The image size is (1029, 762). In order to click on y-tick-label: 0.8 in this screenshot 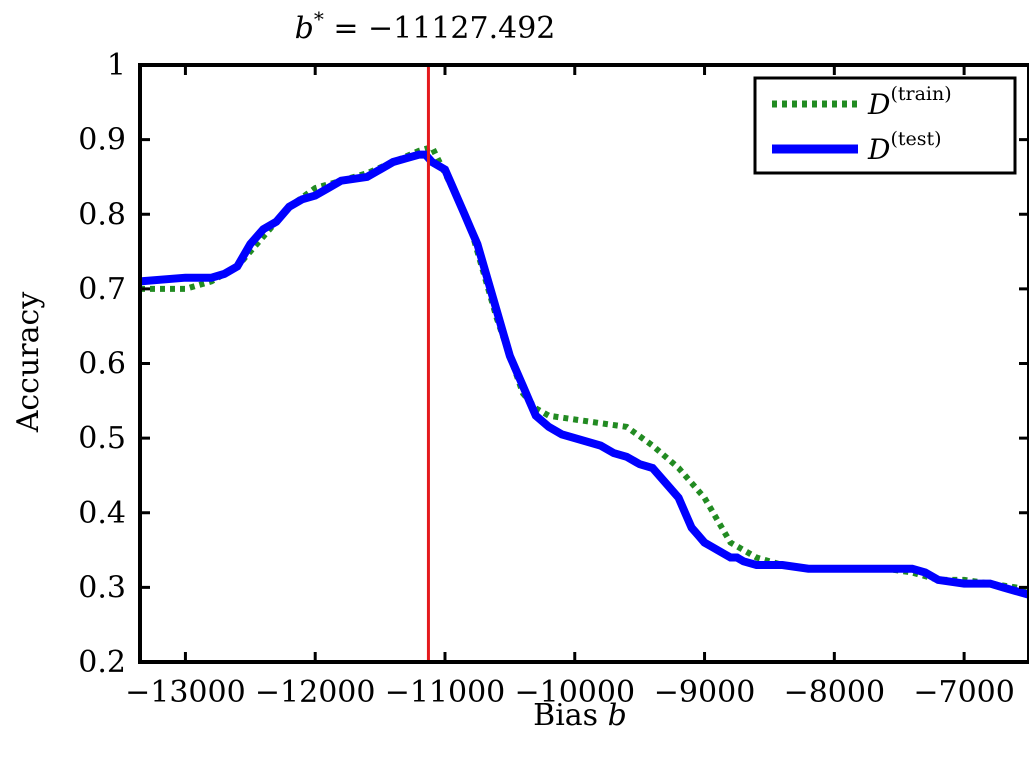, I will do `click(102, 214)`.